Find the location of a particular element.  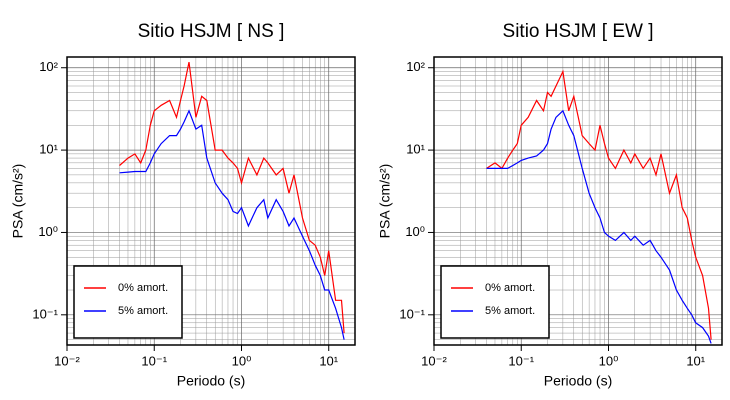

chart-title: Sitio HSJM [ EW ] is located at coordinates (578, 31).